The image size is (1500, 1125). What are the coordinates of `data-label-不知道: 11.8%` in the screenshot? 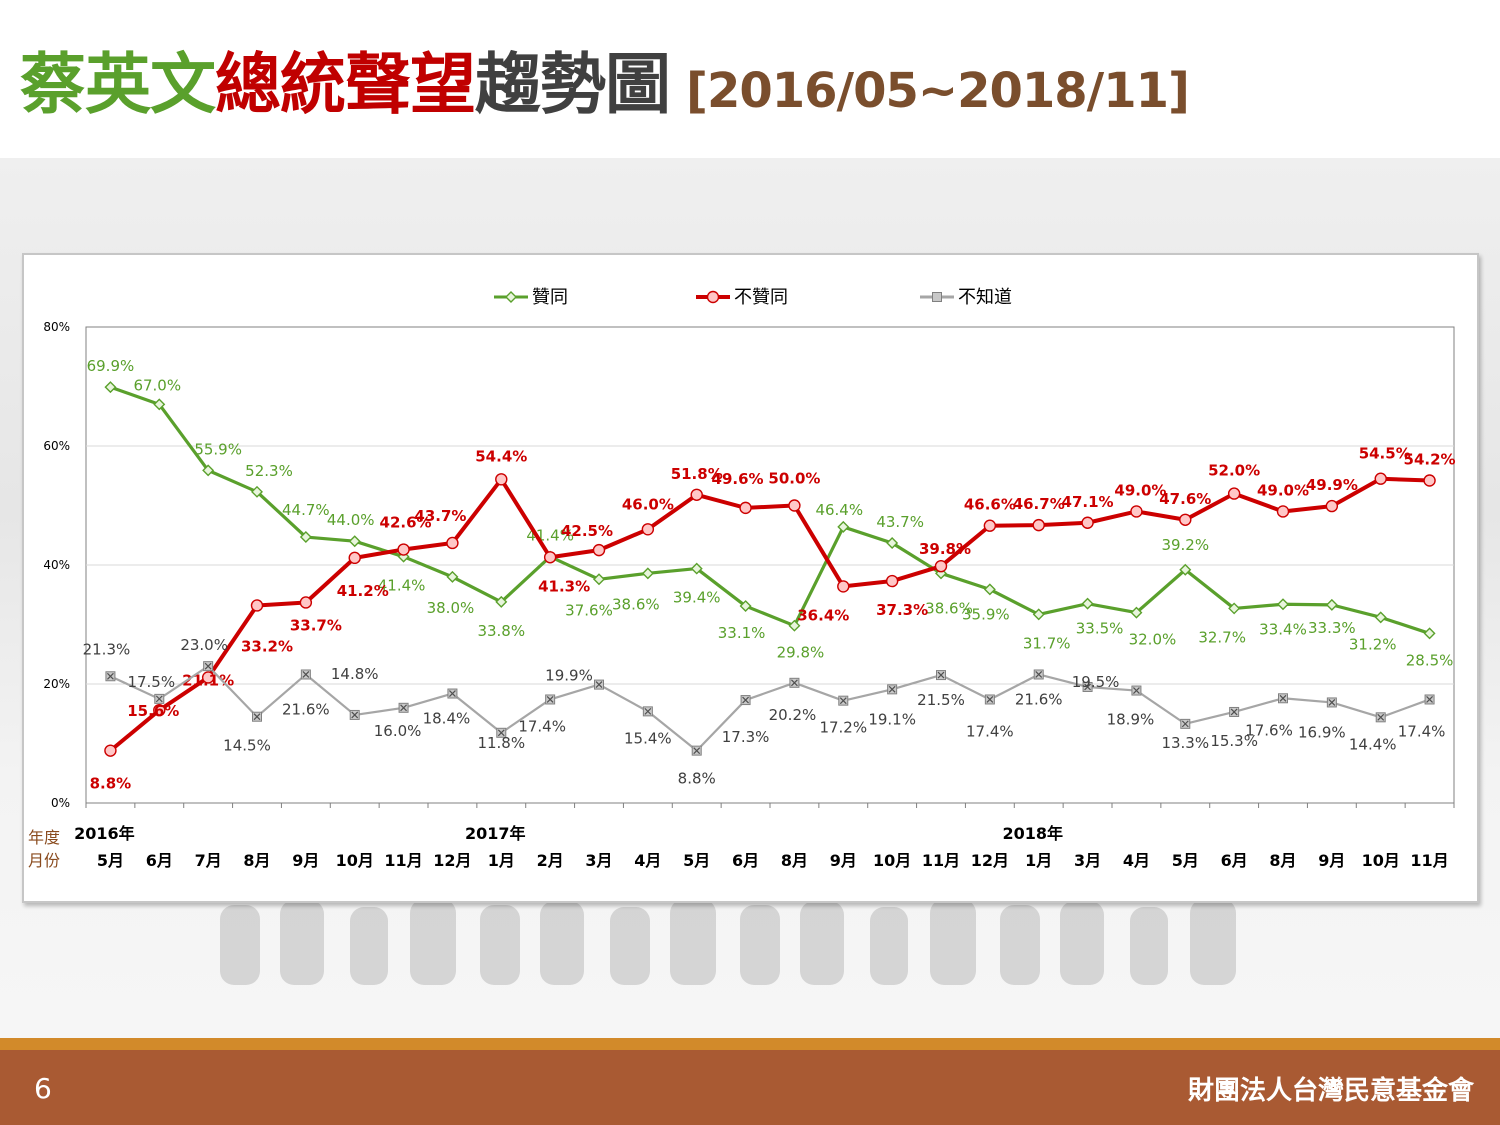 It's located at (501, 743).